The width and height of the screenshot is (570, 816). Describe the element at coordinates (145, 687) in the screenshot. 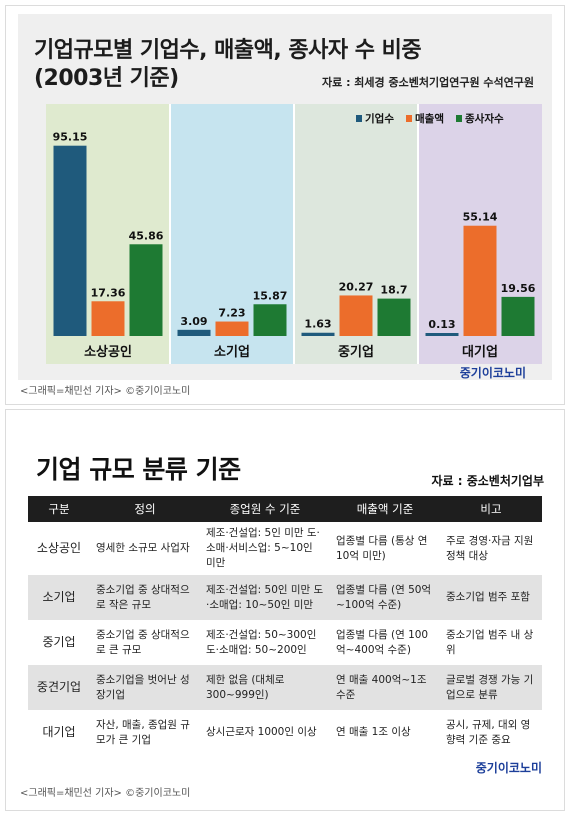

I see `cell-definition: 중소기업을 벗어난 성장기업` at that location.